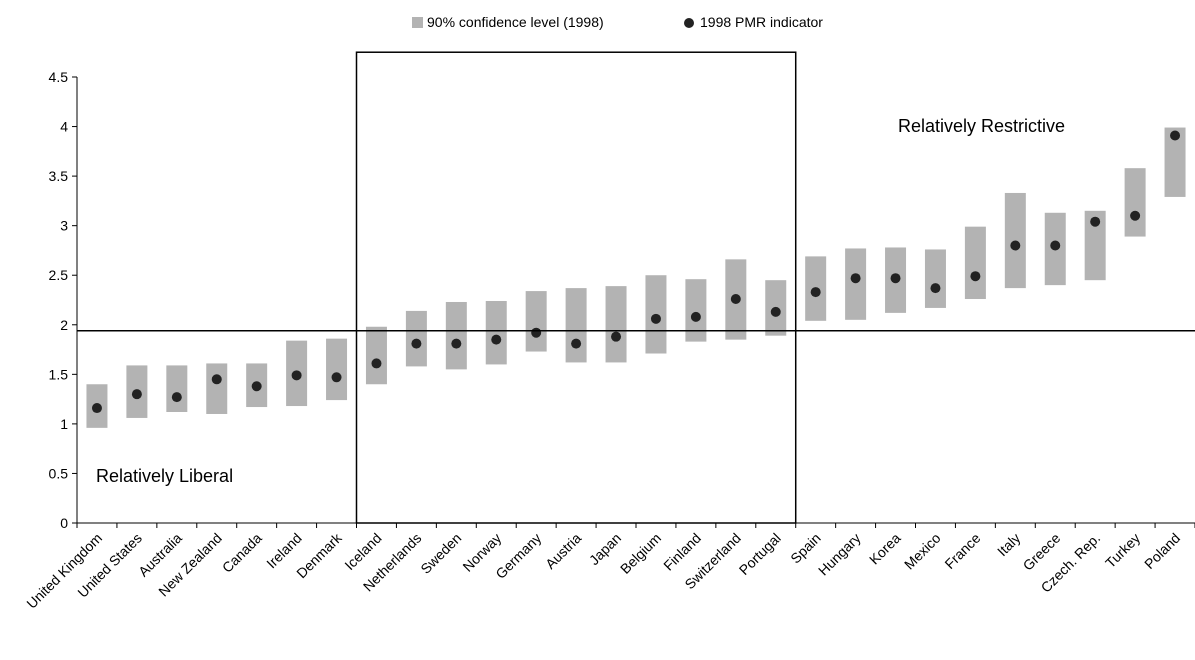 This screenshot has width=1195, height=660. I want to click on legend-point-swatch, so click(689, 23).